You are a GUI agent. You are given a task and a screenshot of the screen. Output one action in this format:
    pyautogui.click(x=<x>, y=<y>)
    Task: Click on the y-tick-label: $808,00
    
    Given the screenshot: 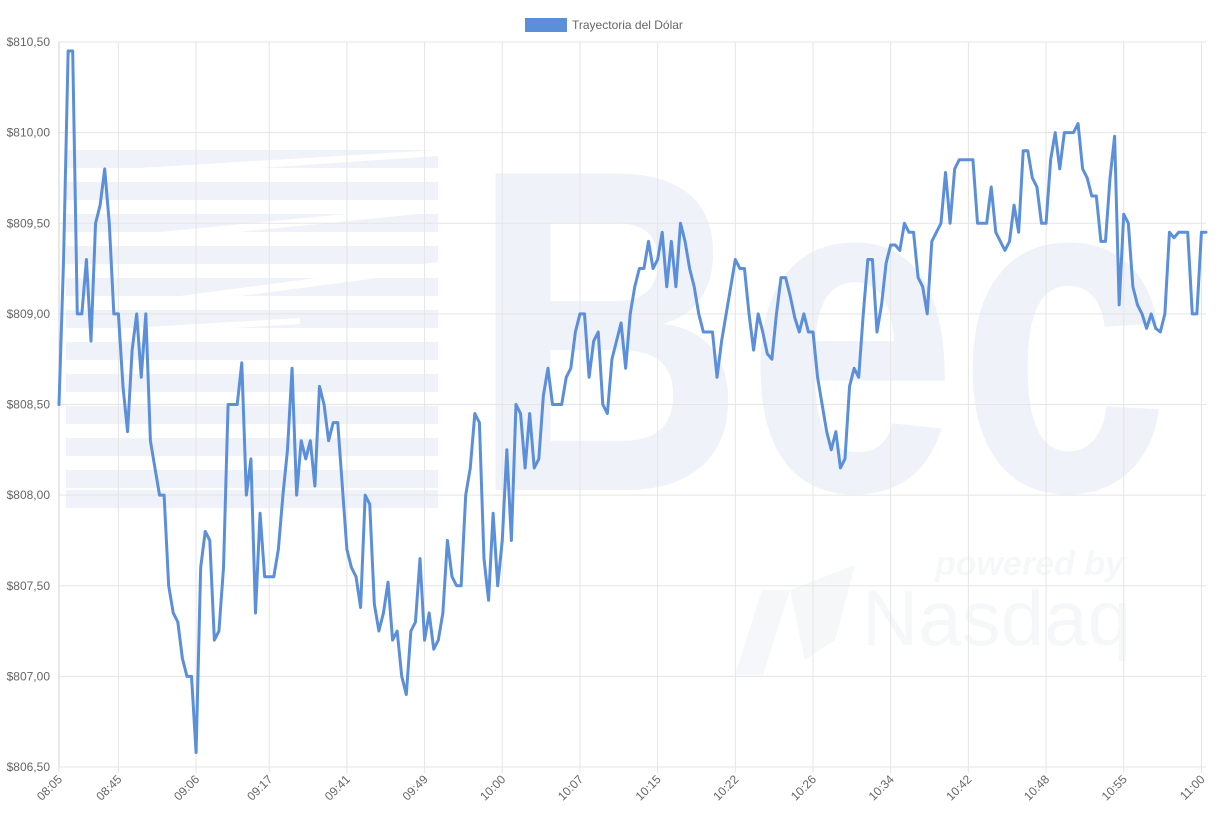 What is the action you would take?
    pyautogui.click(x=29, y=495)
    